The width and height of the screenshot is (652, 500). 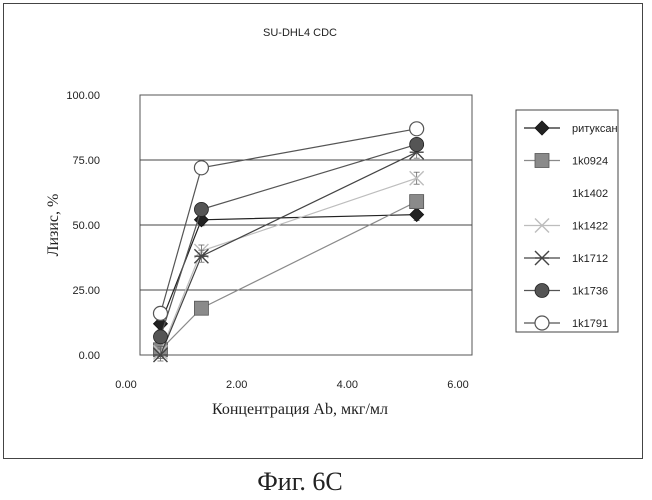 What do you see at coordinates (86, 161) in the screenshot?
I see `y-tick-label: 75.00` at bounding box center [86, 161].